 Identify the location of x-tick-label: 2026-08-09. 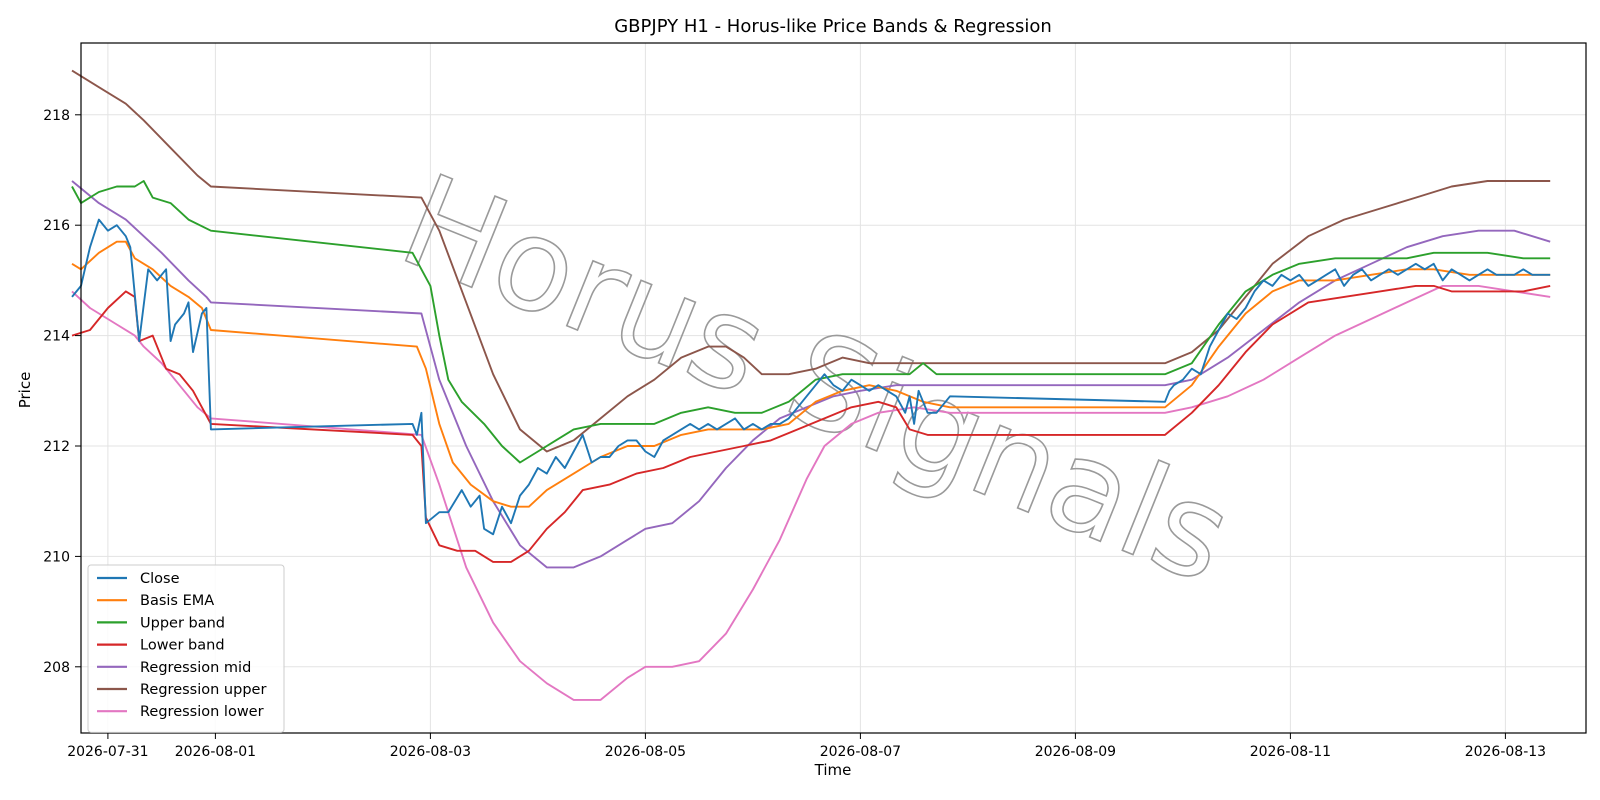
(1075, 752).